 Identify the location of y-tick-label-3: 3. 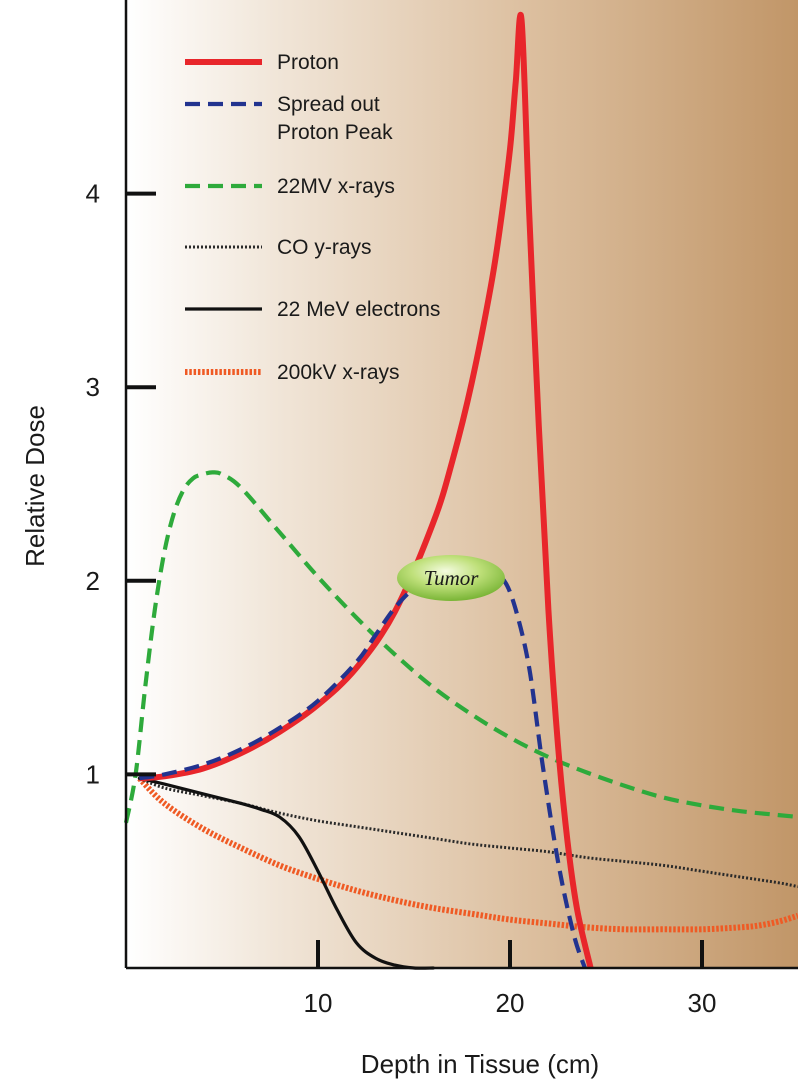
(93, 387).